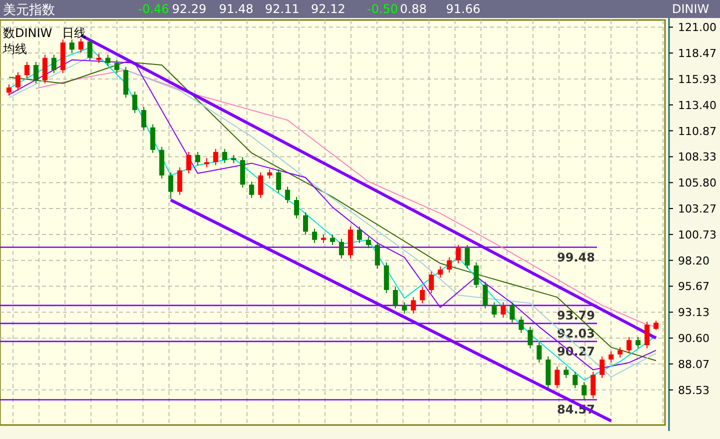  Describe the element at coordinates (282, 9) in the screenshot. I see `text: 92.11` at that location.